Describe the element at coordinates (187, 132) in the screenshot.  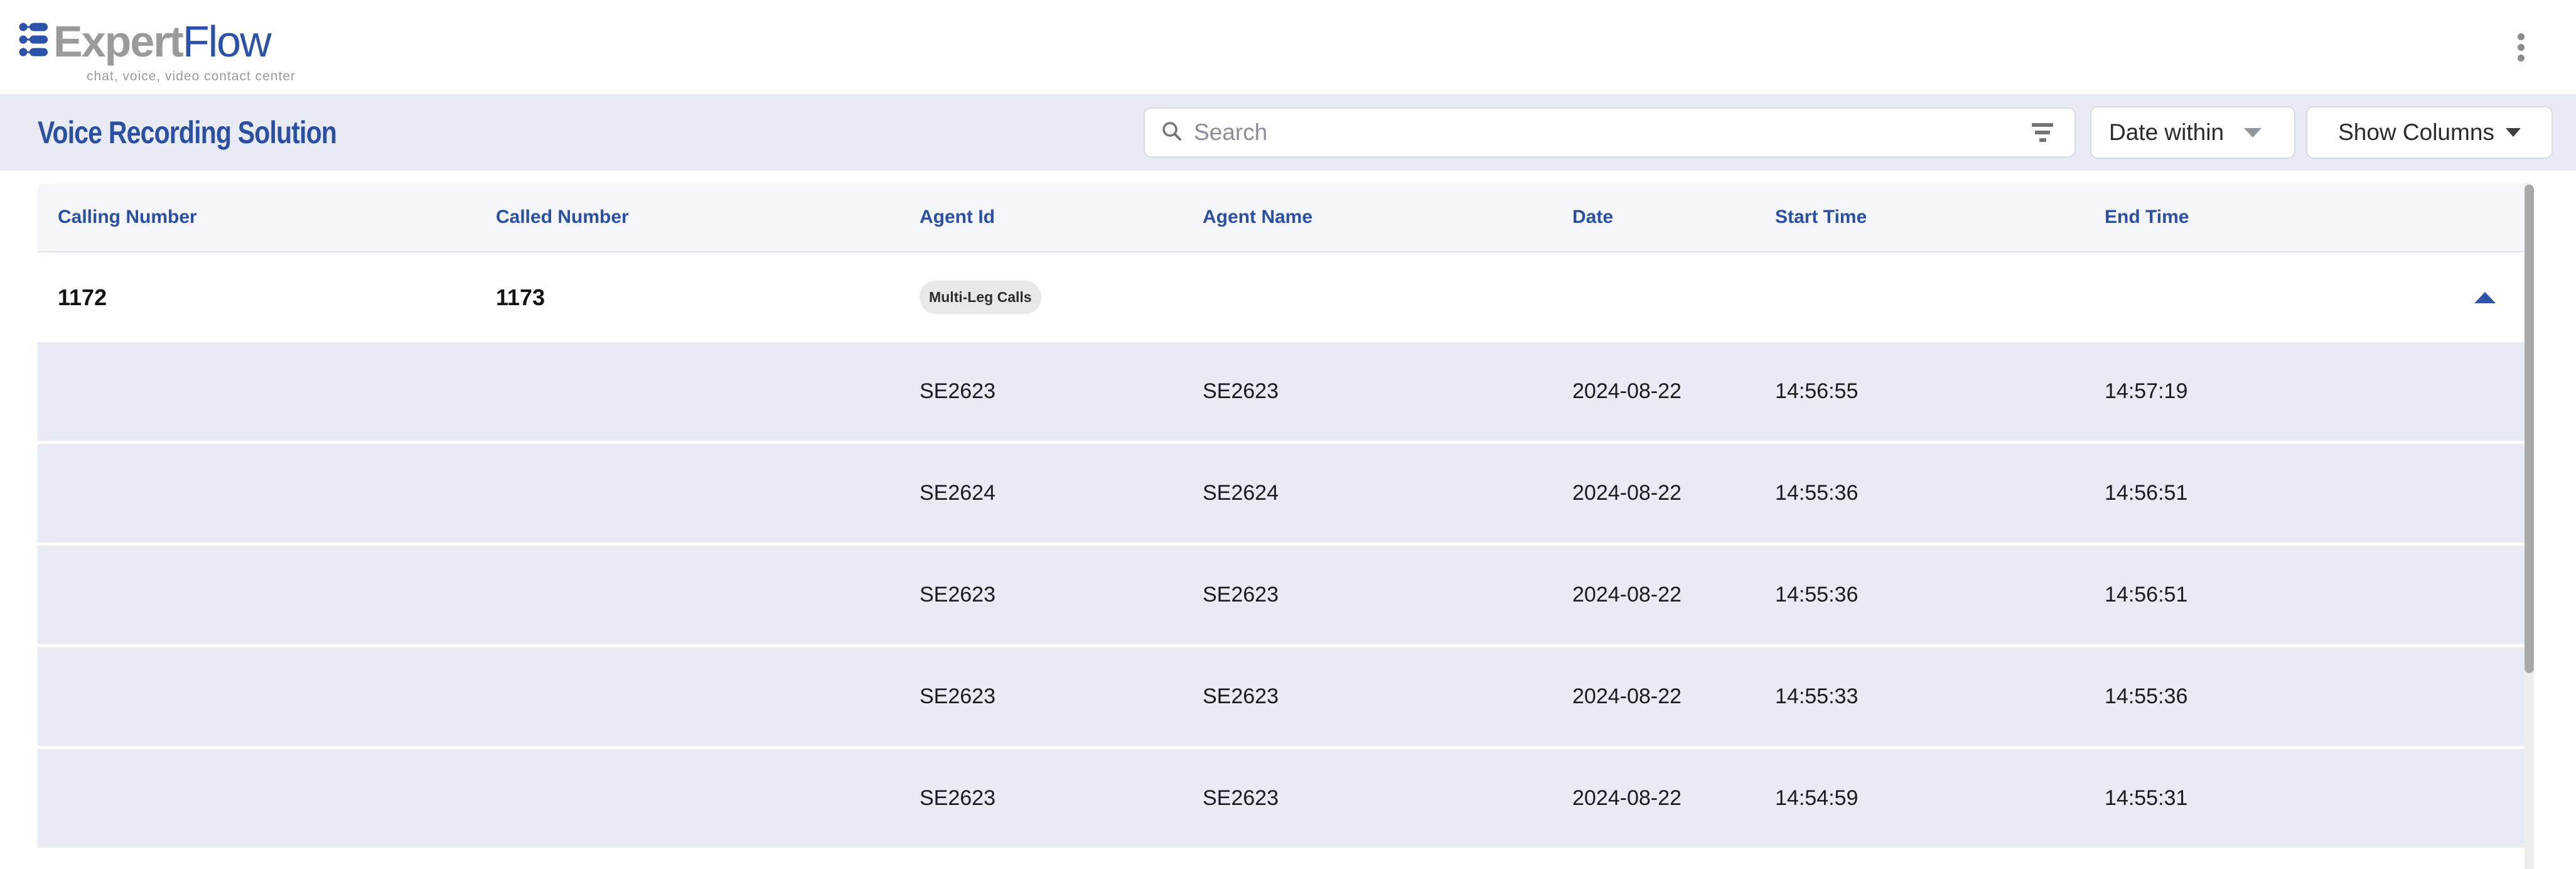
I see `page-title: Voice Recording Solution` at that location.